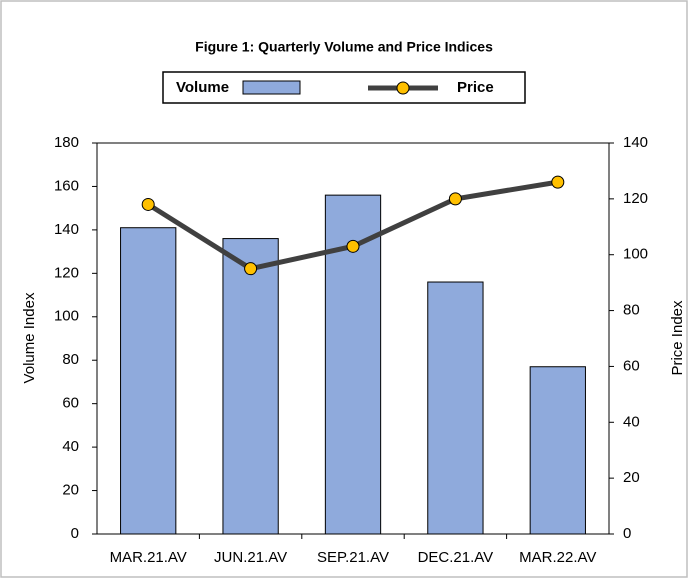 The height and width of the screenshot is (579, 689). What do you see at coordinates (75, 533) in the screenshot?
I see `y-tick-label: 0` at bounding box center [75, 533].